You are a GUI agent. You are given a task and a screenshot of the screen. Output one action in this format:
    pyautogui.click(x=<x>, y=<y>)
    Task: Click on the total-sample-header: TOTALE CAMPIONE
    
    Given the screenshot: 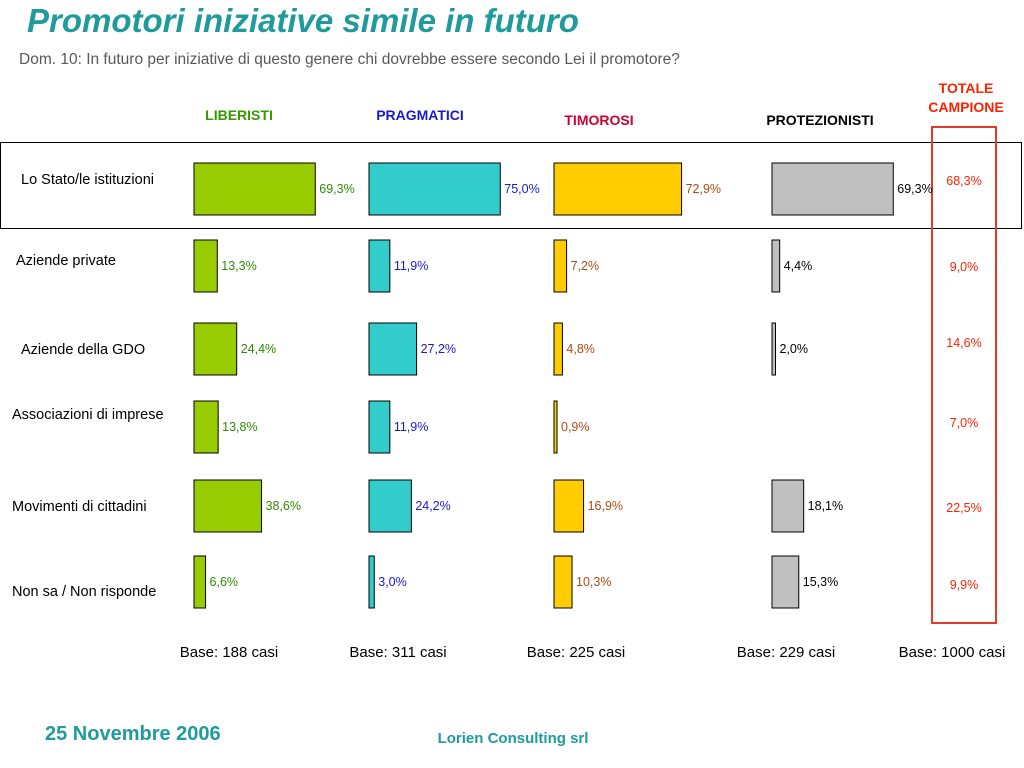 What is the action you would take?
    pyautogui.click(x=965, y=98)
    